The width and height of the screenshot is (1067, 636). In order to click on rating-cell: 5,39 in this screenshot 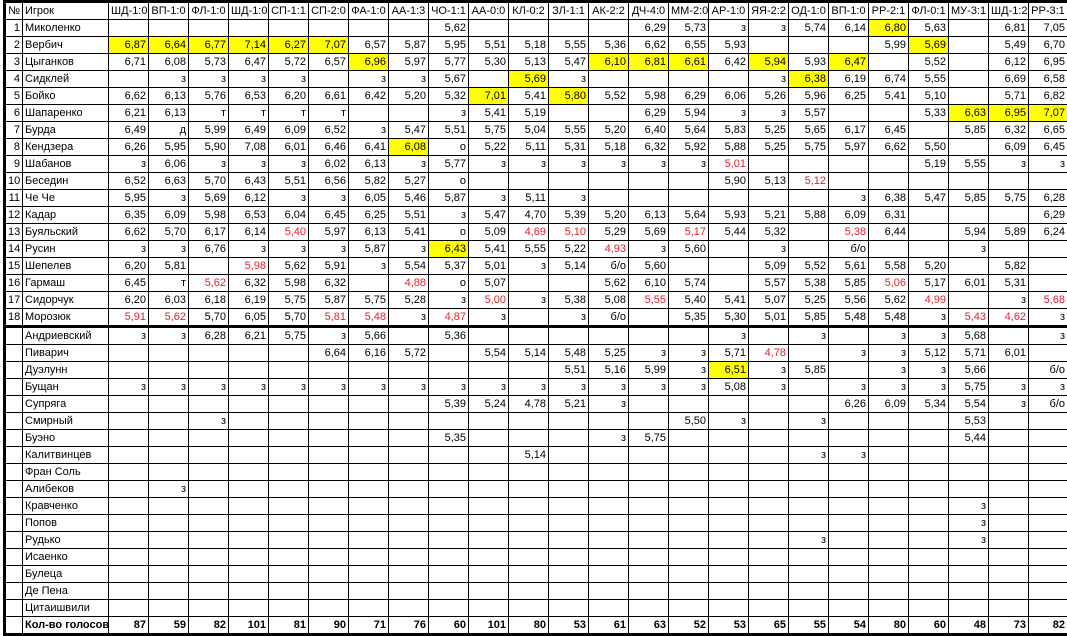, I will do `click(569, 215)`.